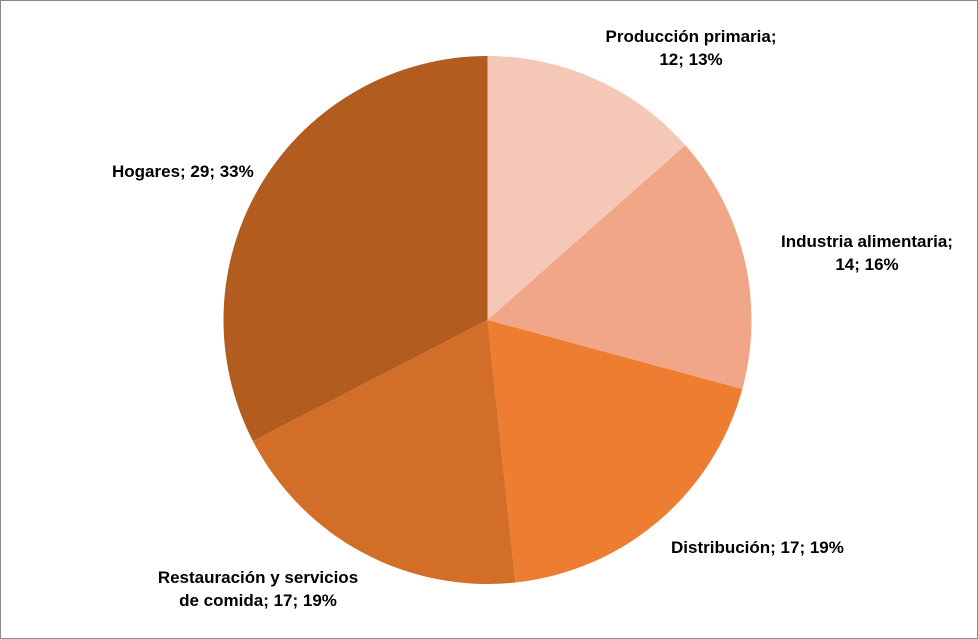 This screenshot has height=639, width=978. What do you see at coordinates (183, 171) in the screenshot?
I see `data-label-hogares: Hogares; 29; 33%` at bounding box center [183, 171].